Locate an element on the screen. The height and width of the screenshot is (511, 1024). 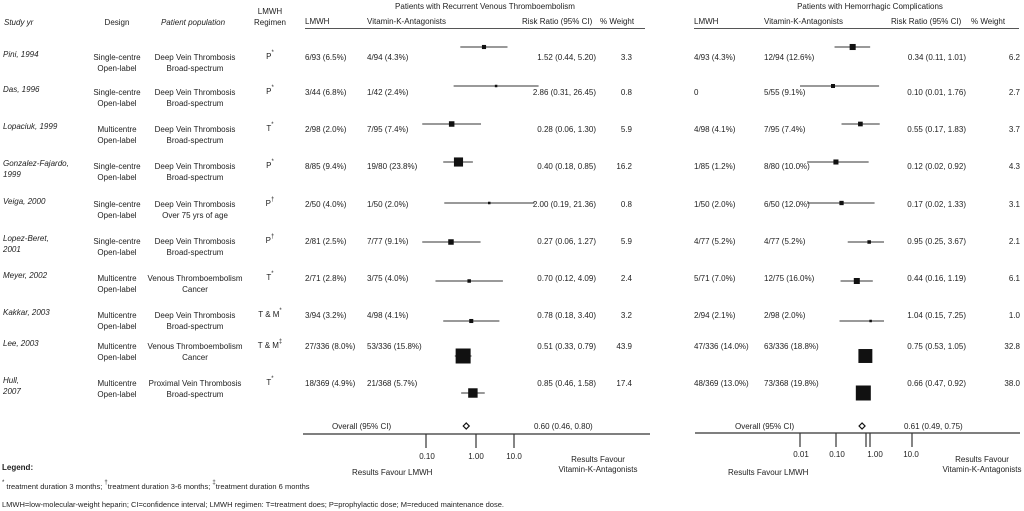
overall-rr-hem: 0.61 (0.49, 0.75) is located at coordinates (933, 426).